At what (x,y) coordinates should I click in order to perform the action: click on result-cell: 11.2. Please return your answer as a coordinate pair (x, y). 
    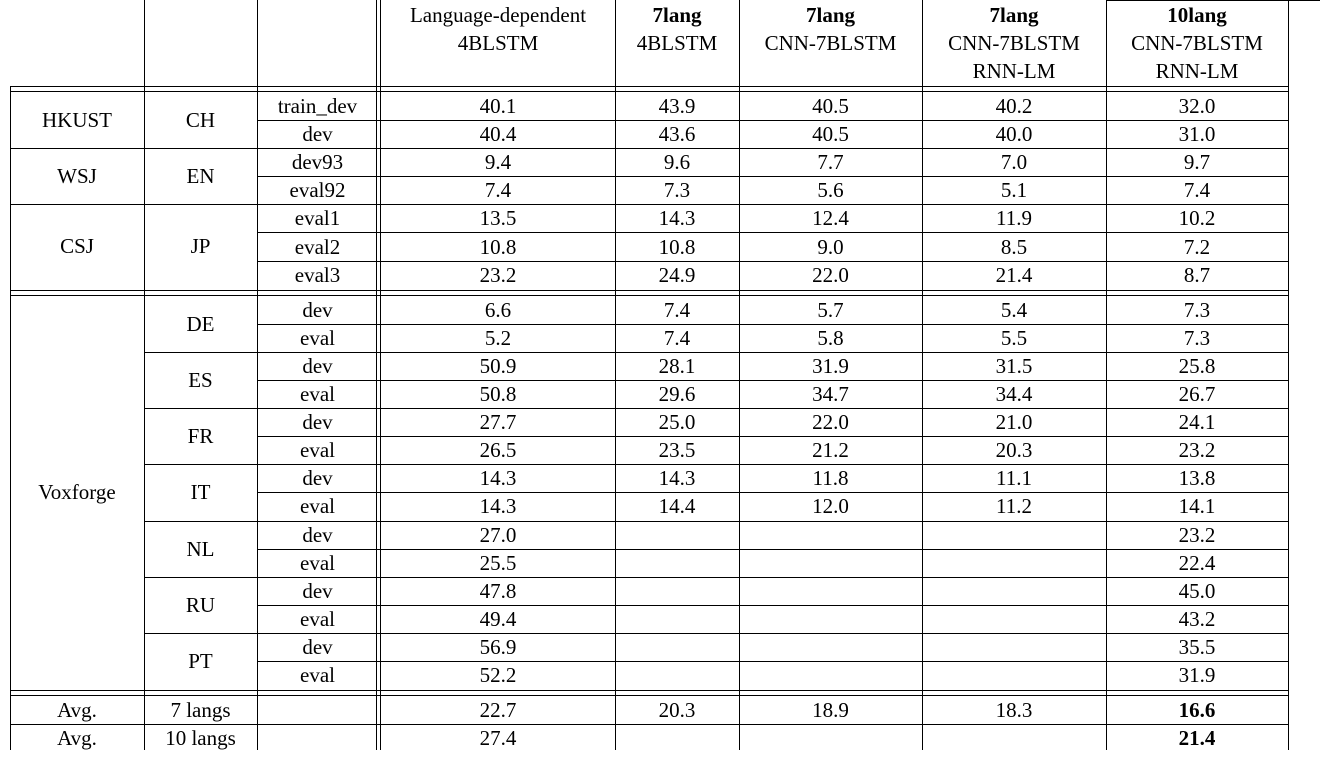
    Looking at the image, I should click on (1014, 506).